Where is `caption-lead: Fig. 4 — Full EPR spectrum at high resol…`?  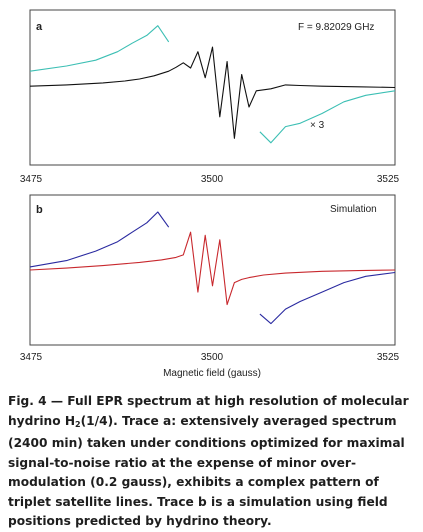
caption-lead: Fig. 4 — Full EPR spectrum at high resol… is located at coordinates (208, 411).